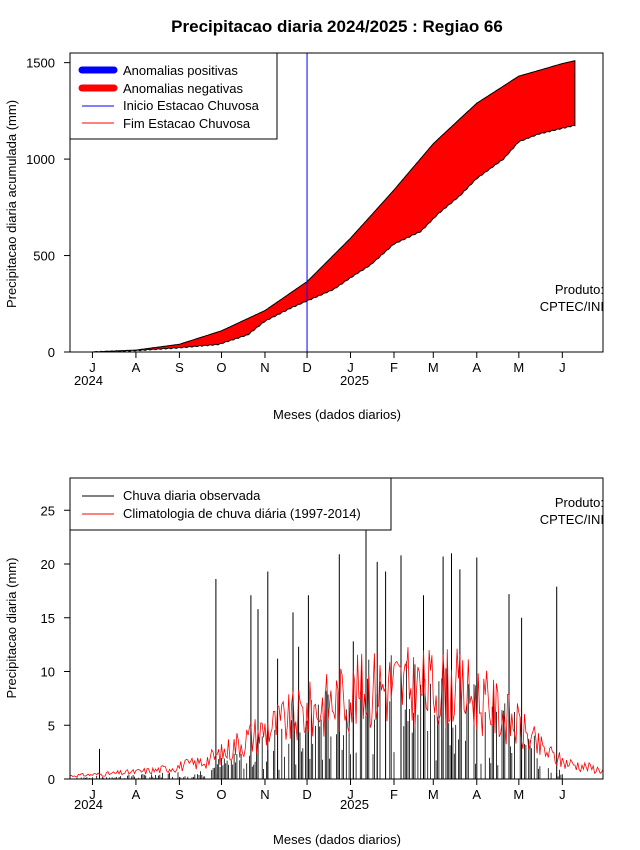 The width and height of the screenshot is (640, 850). What do you see at coordinates (40, 159) in the screenshot?
I see `cumulative-y-tick-label: 1000` at bounding box center [40, 159].